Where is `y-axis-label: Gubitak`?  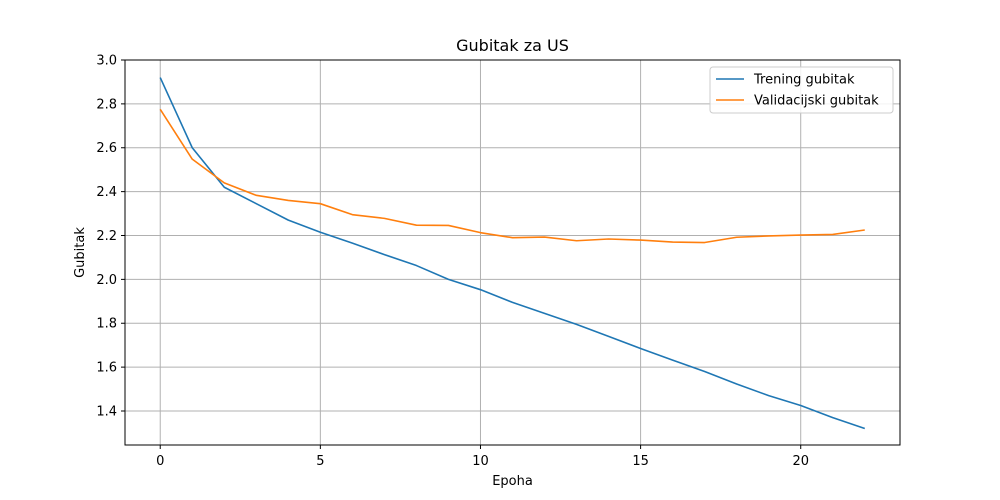 y-axis-label: Gubitak is located at coordinates (80, 252).